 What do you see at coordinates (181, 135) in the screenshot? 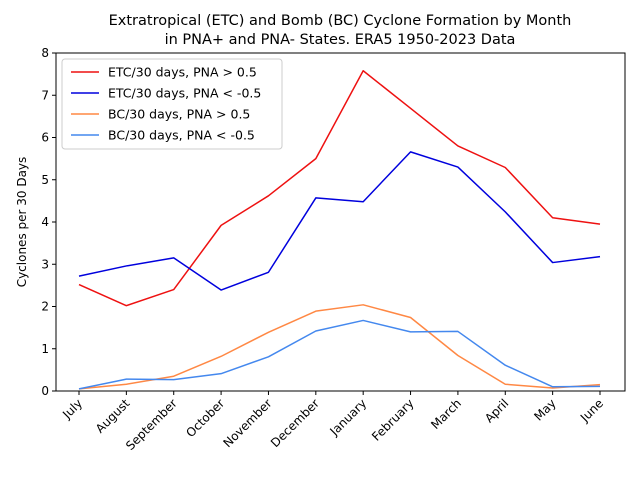
I see `legend-label-4: BC/30 days, PNA < -0.5` at bounding box center [181, 135].